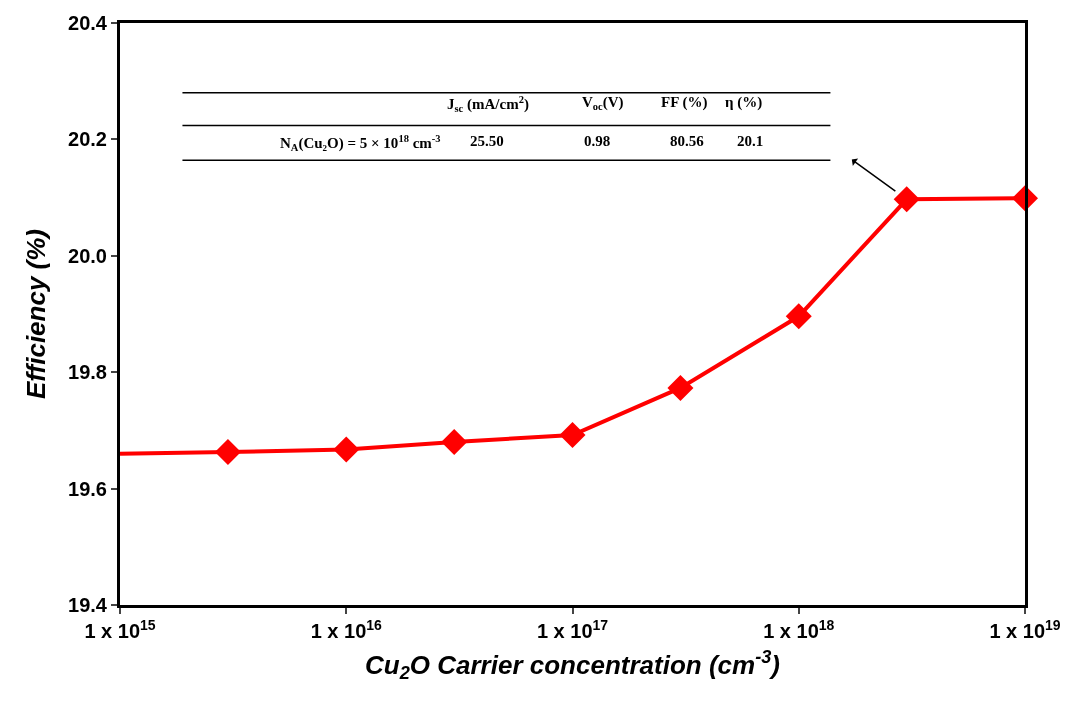 The image size is (1073, 711). What do you see at coordinates (87, 139) in the screenshot?
I see `y-tick-label: 20.2` at bounding box center [87, 139].